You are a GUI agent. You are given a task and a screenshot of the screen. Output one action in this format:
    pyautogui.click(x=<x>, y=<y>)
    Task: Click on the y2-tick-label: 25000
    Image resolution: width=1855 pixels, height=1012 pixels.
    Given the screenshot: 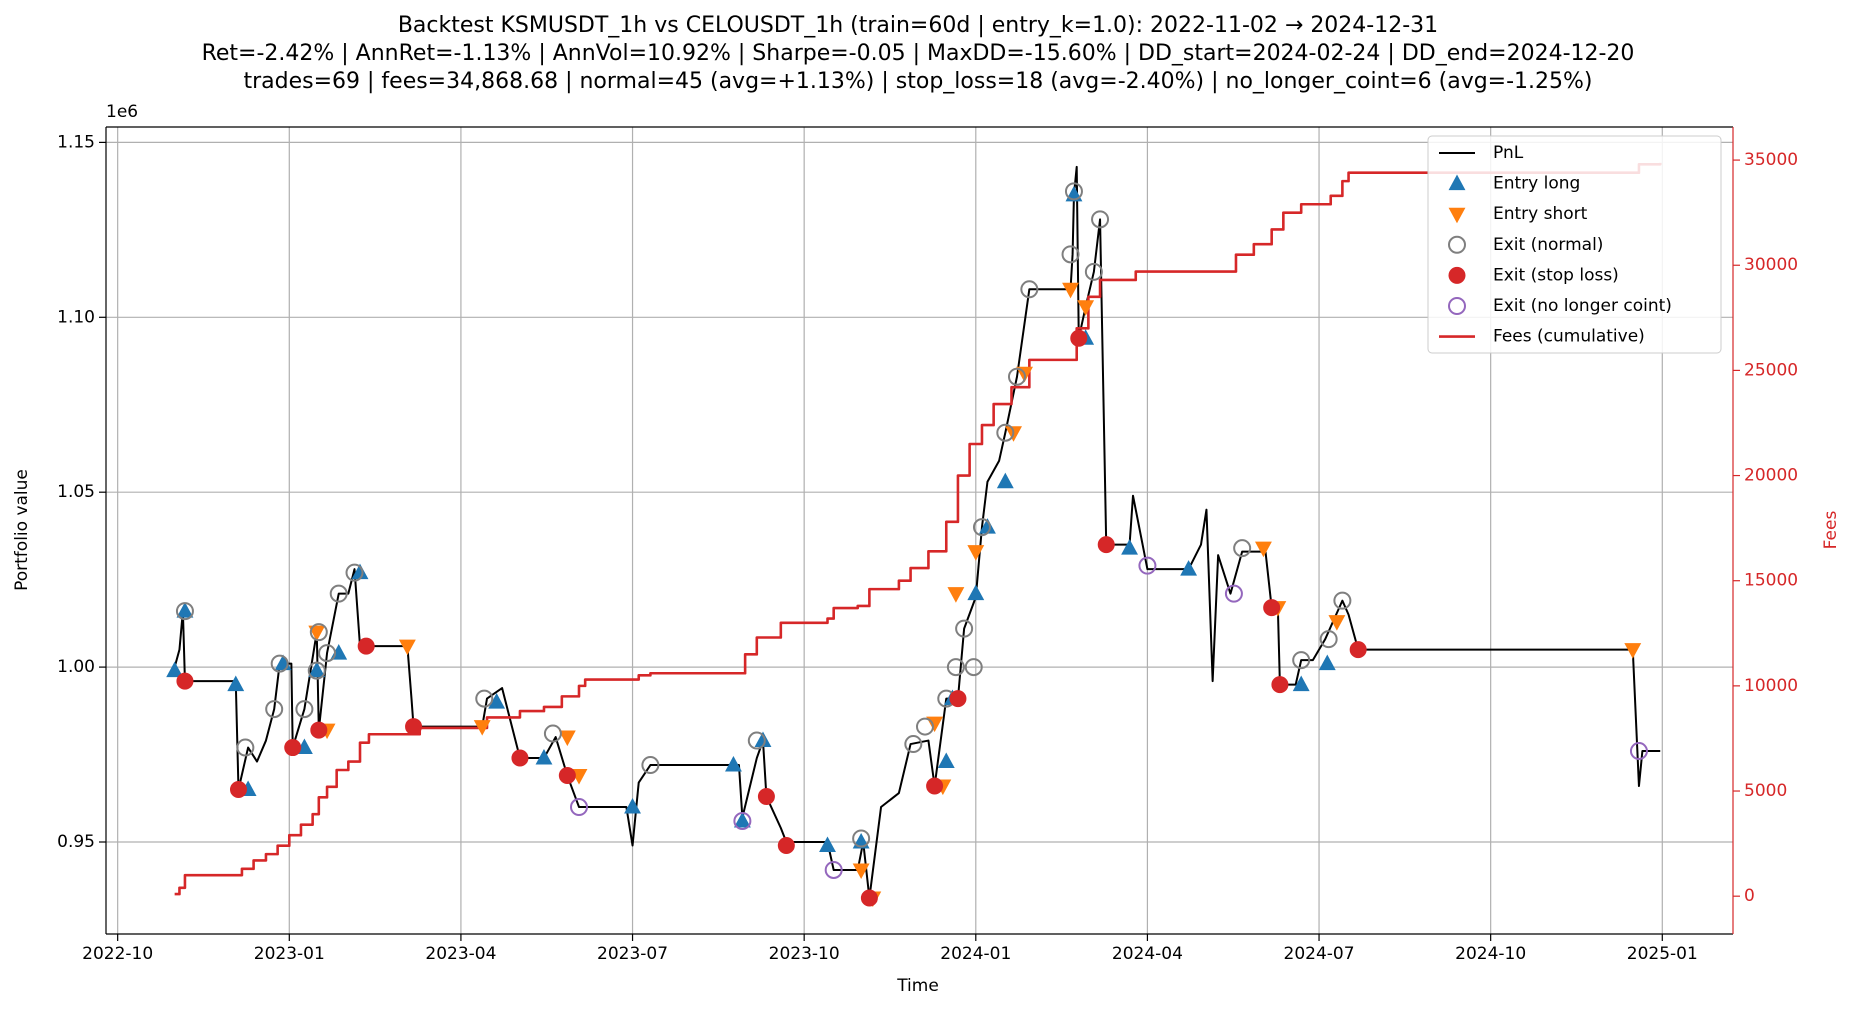 What is the action you would take?
    pyautogui.click(x=1771, y=370)
    